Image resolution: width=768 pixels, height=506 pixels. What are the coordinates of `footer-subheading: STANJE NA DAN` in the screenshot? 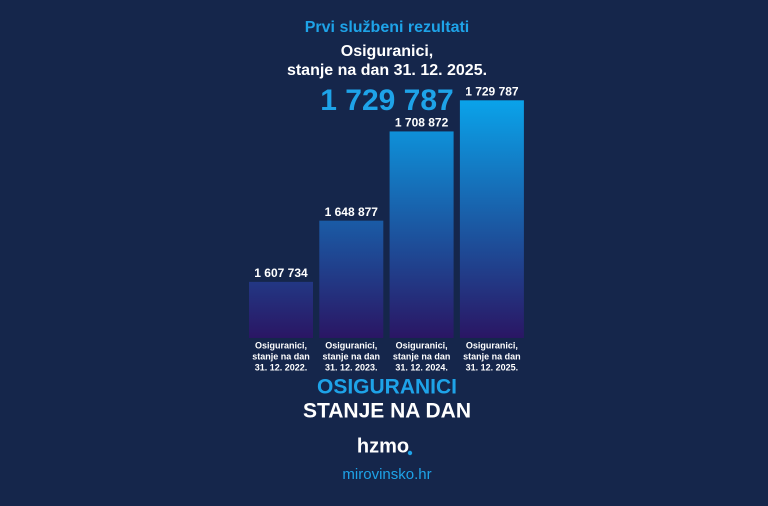 It's located at (387, 411).